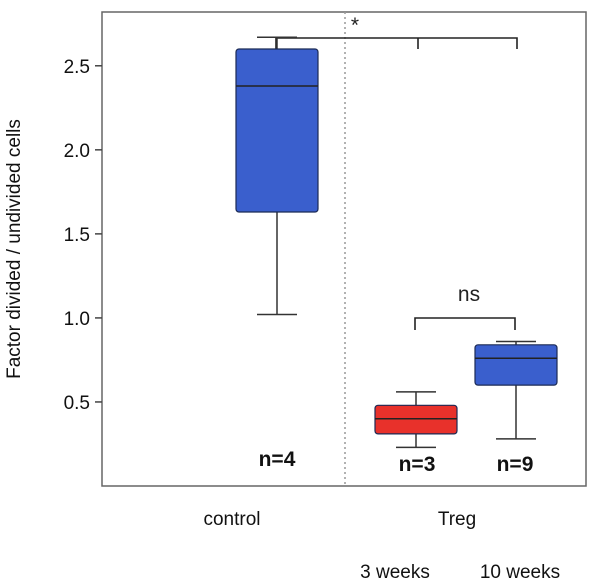  Describe the element at coordinates (77, 67) in the screenshot. I see `y-tick-label: 2.5` at that location.